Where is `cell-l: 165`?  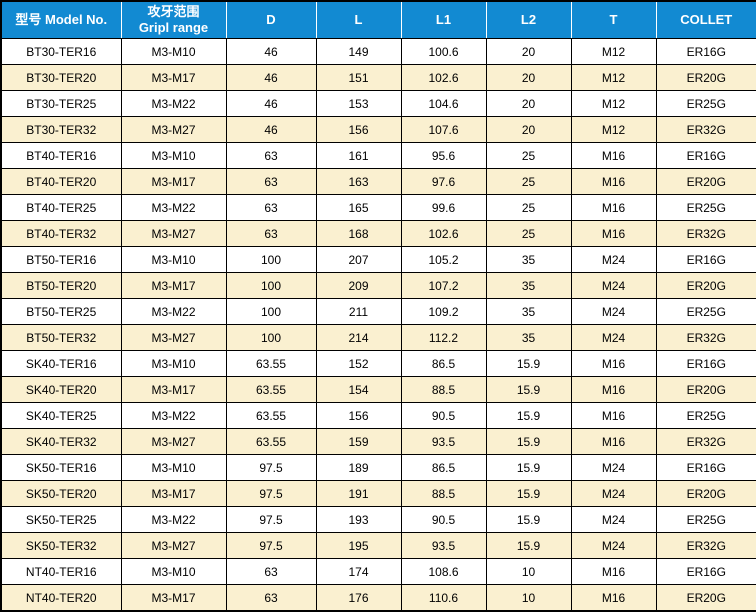 cell-l: 165 is located at coordinates (358, 208).